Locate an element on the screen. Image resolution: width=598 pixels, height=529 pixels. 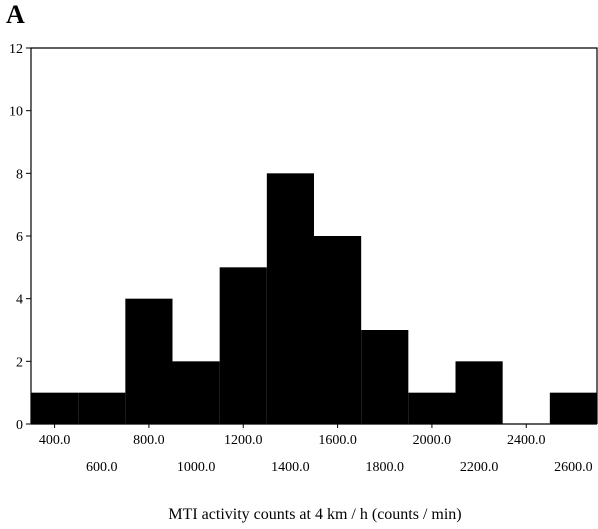
y-tick-label: 6 is located at coordinates (19, 237).